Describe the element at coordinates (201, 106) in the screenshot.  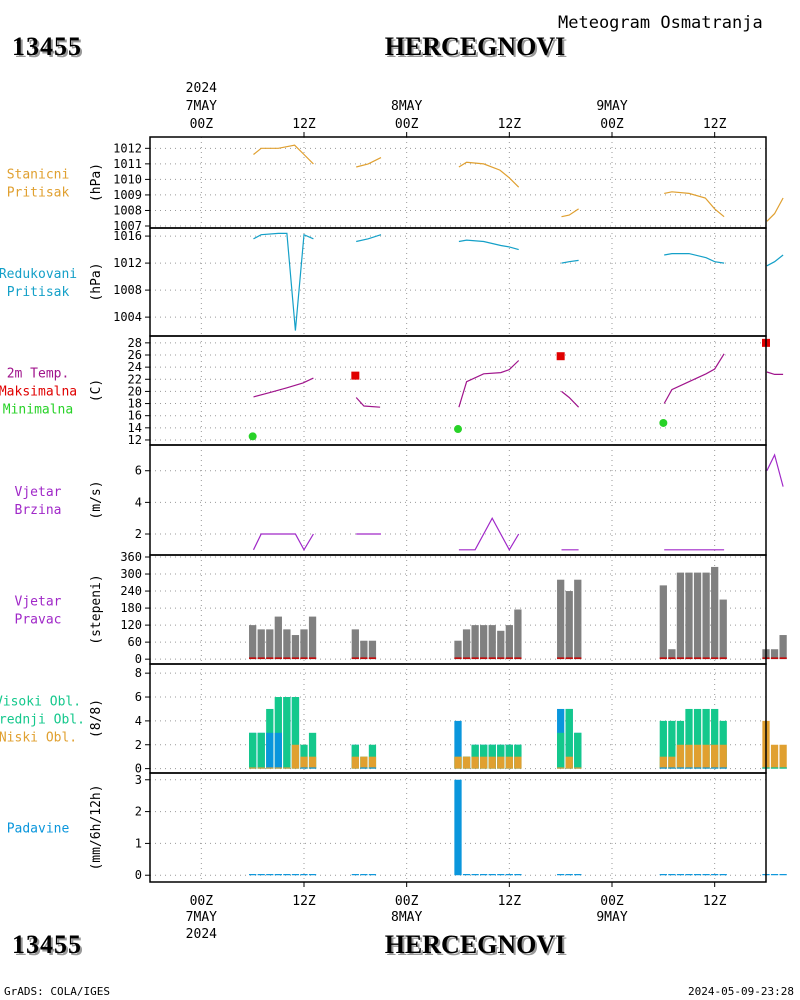
I see `top-day-label-0: 7MAY` at that location.